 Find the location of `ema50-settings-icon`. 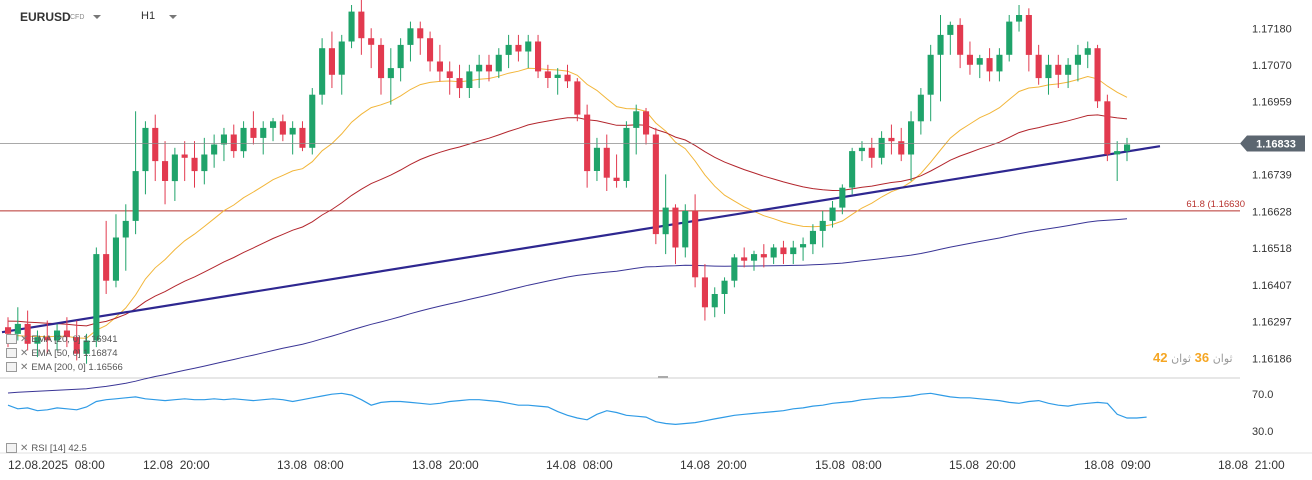

ema50-settings-icon is located at coordinates (11, 353).